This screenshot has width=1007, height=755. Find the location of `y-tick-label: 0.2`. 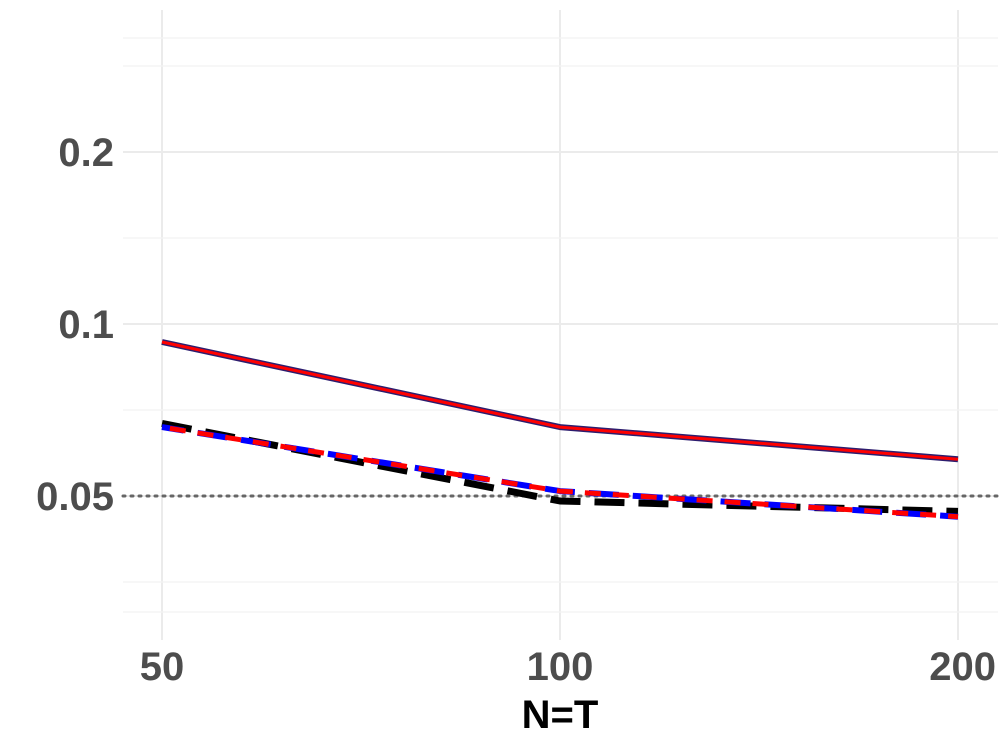

y-tick-label: 0.2 is located at coordinates (86, 153).